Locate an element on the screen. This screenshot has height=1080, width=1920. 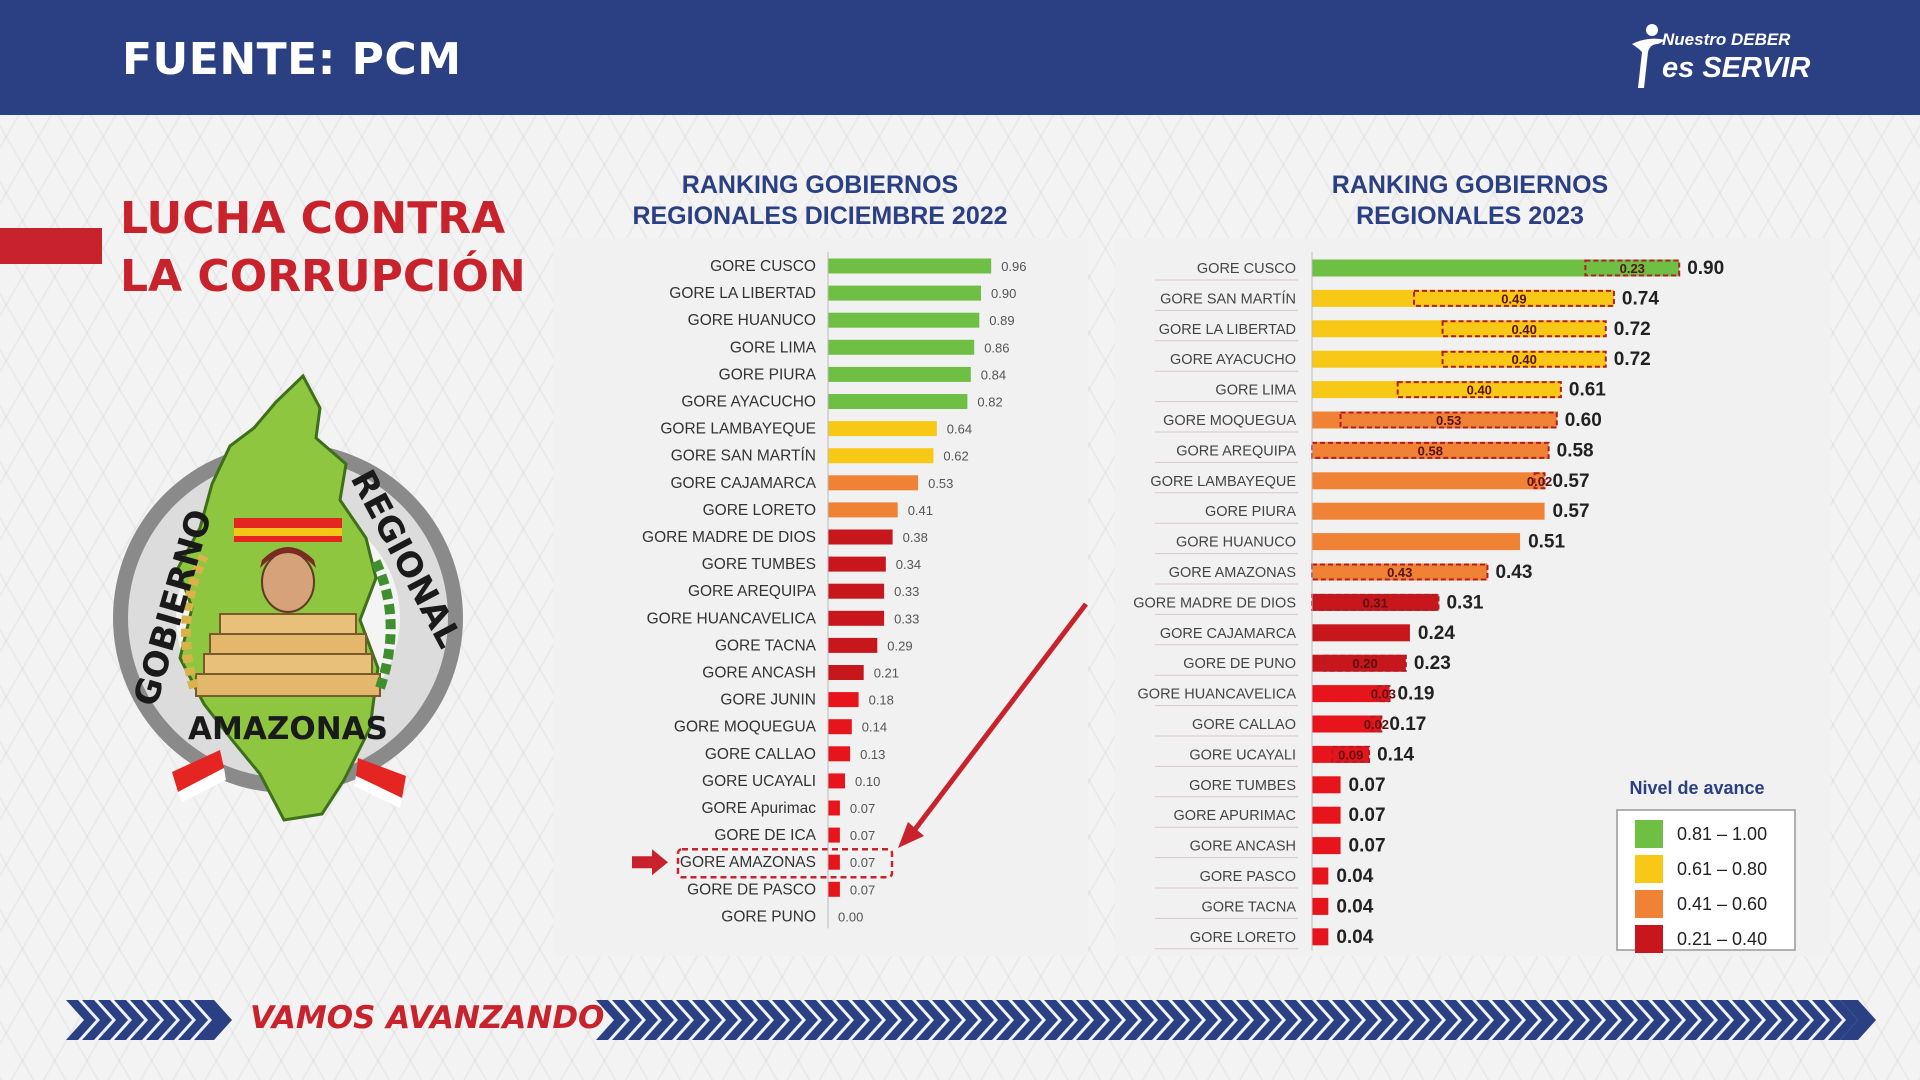
header-bar: FUENTE: PCM Nuestro DEBER es SERVIR is located at coordinates (960, 57).